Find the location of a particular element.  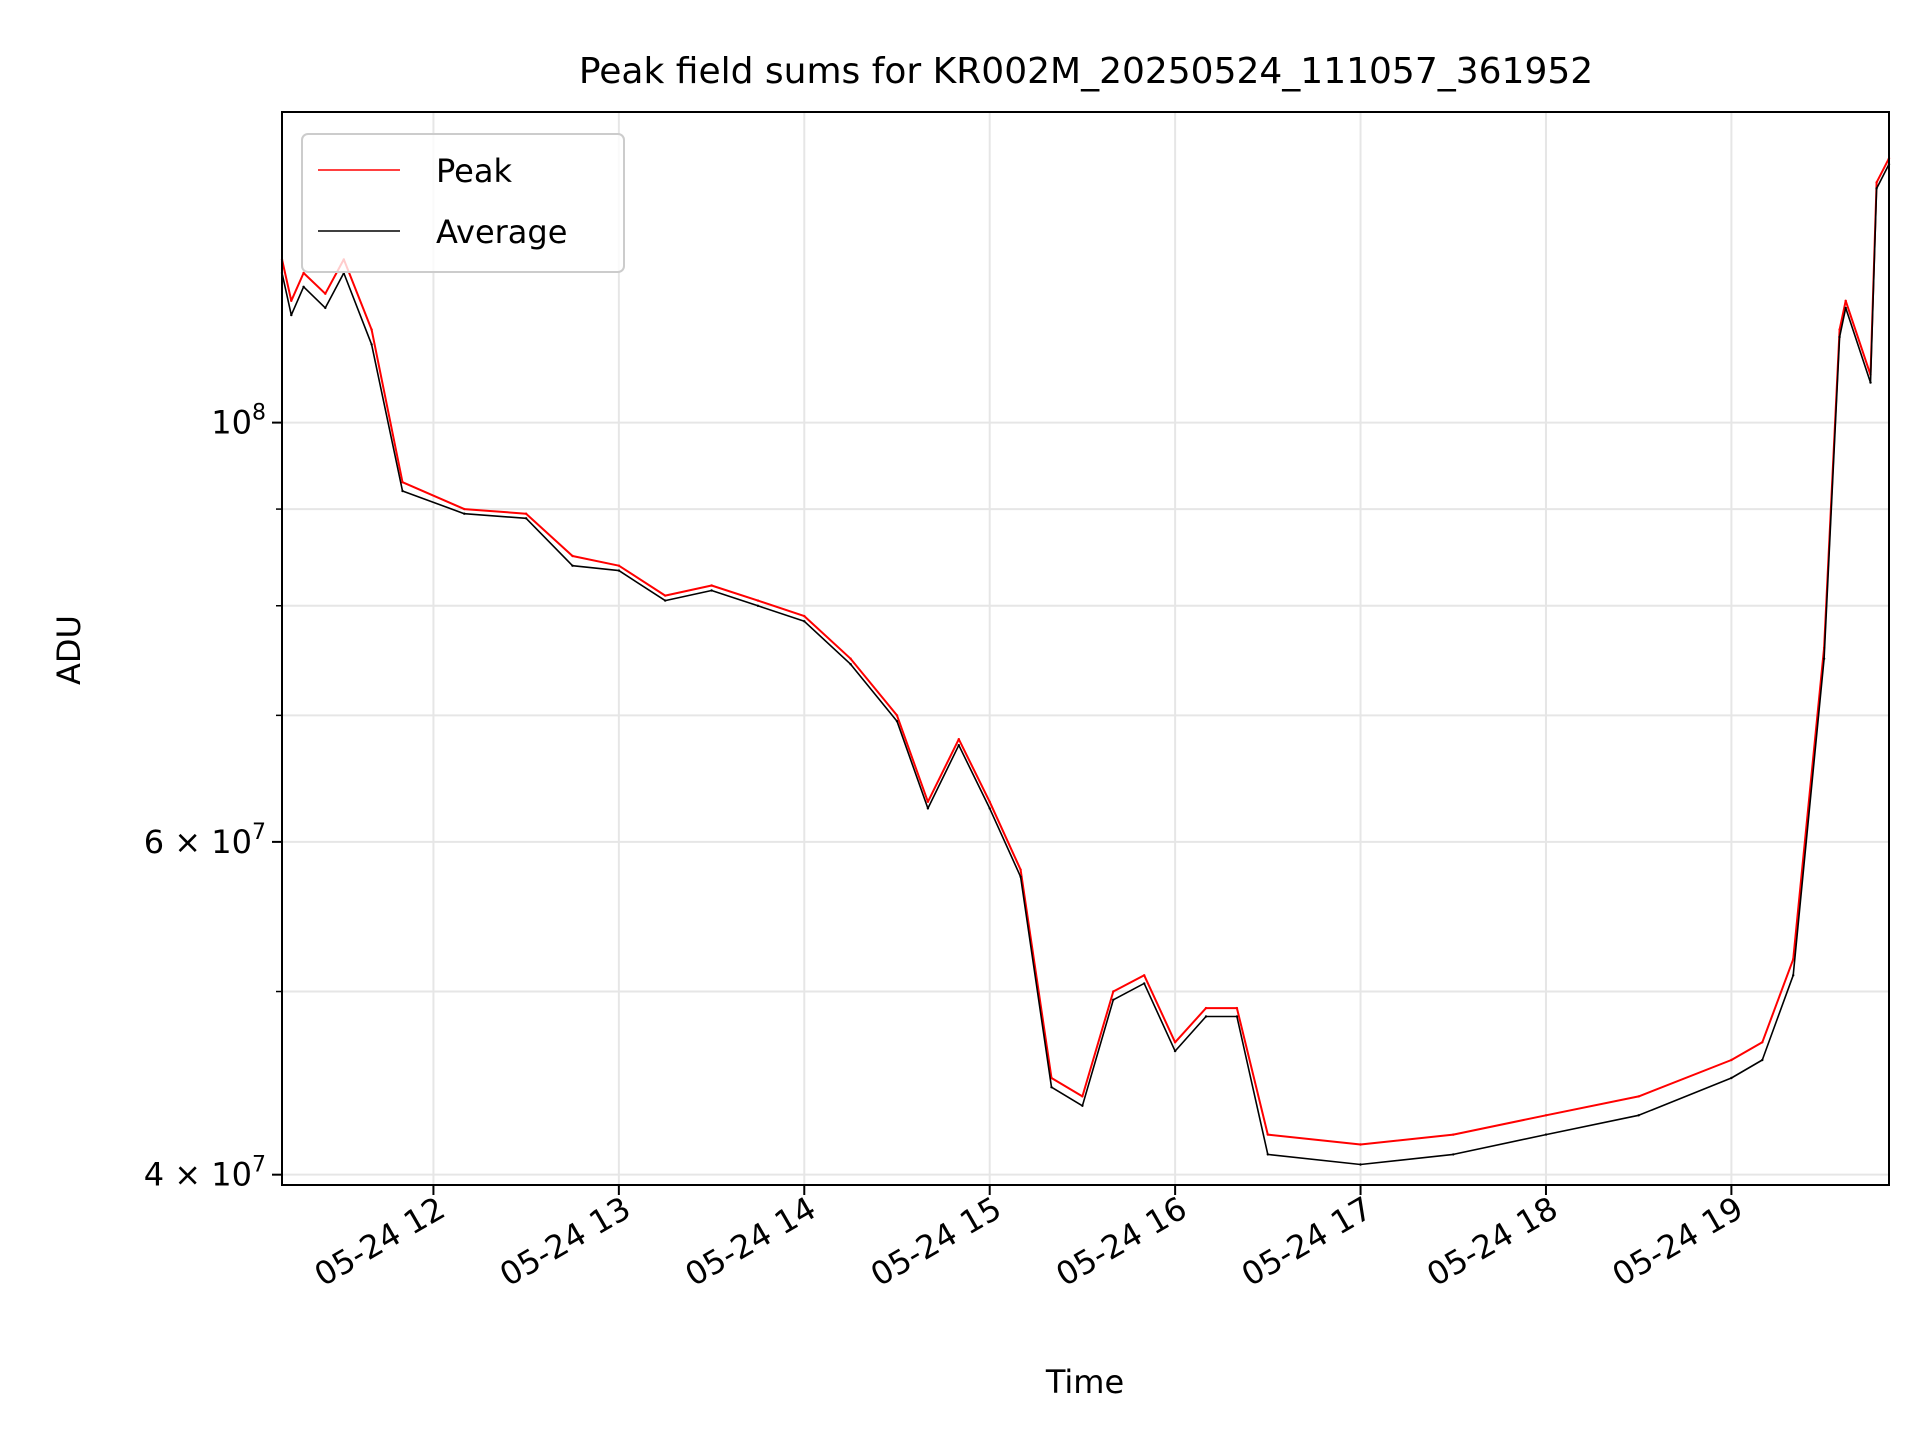

y-tick-base: 4 × 10 is located at coordinates (198, 1175).